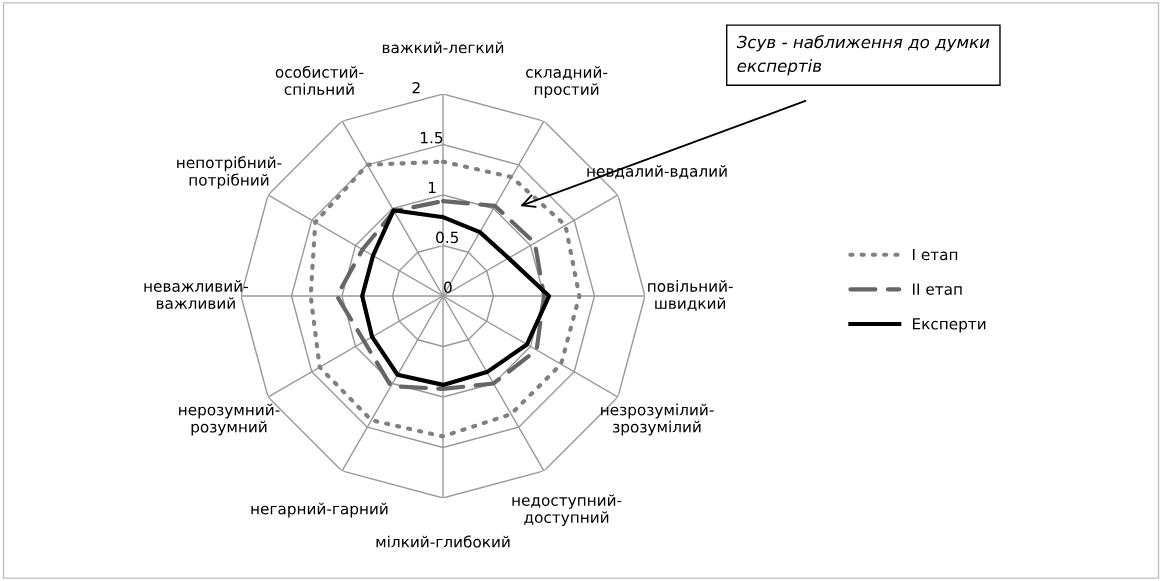  What do you see at coordinates (447, 237) in the screenshot?
I see `y-tick-label: 0.5` at bounding box center [447, 237].